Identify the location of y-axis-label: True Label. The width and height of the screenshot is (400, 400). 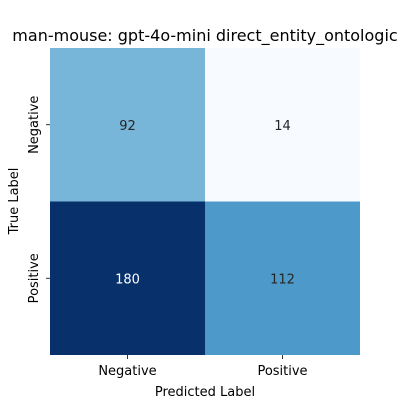
(14, 202).